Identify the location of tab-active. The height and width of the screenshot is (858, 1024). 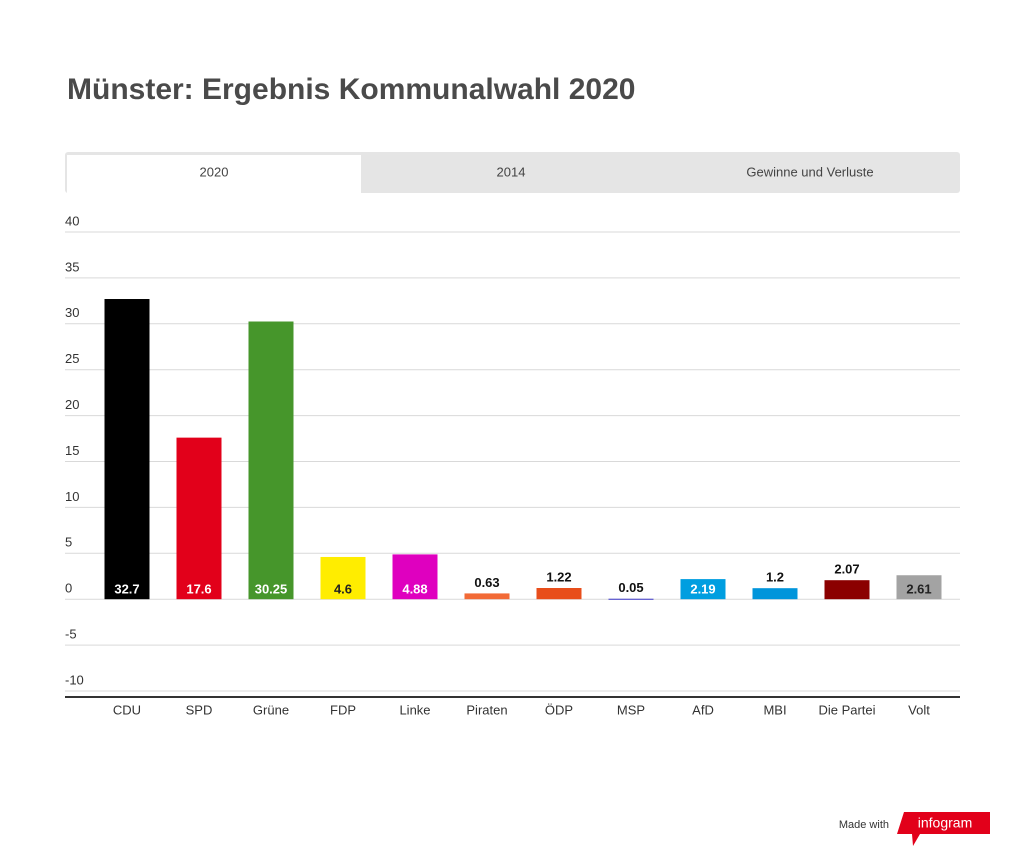
(214, 174).